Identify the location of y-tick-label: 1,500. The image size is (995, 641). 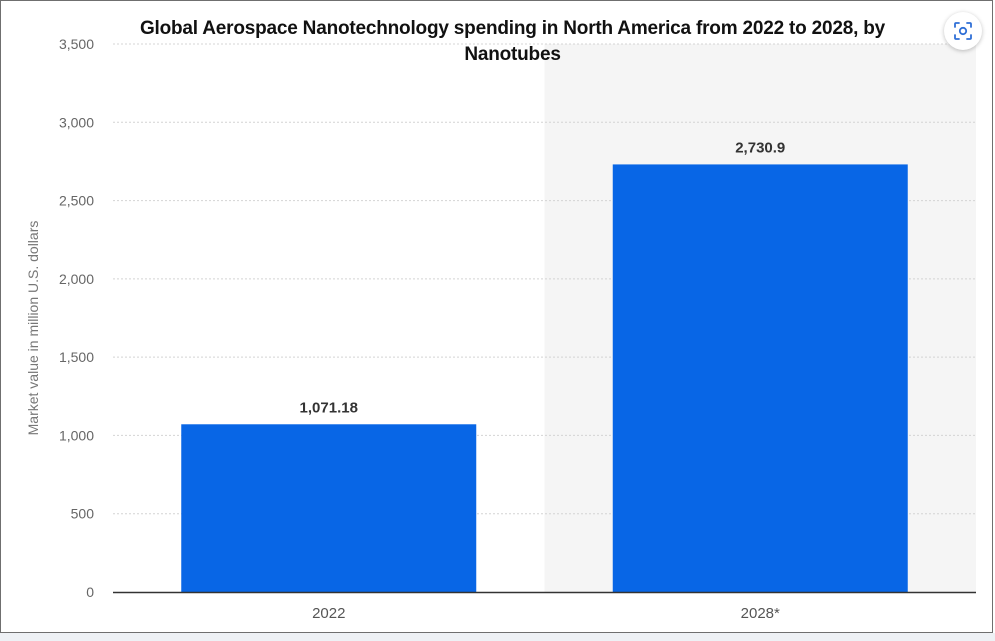
(76, 357).